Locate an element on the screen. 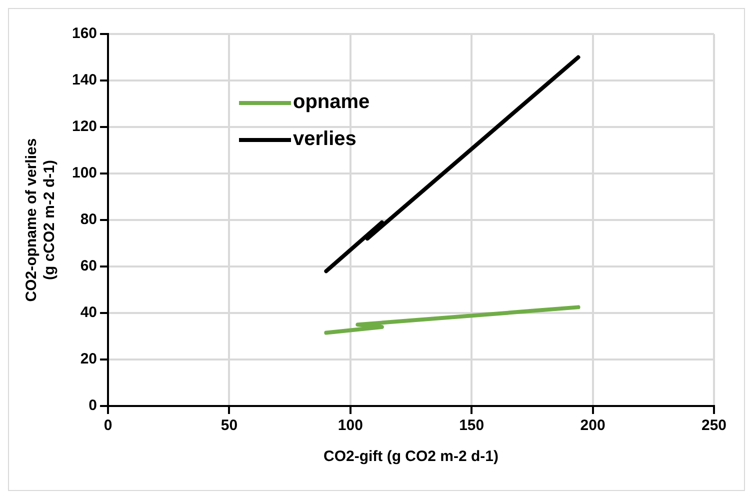 The width and height of the screenshot is (751, 497). x-tick-label: 250 is located at coordinates (714, 425).